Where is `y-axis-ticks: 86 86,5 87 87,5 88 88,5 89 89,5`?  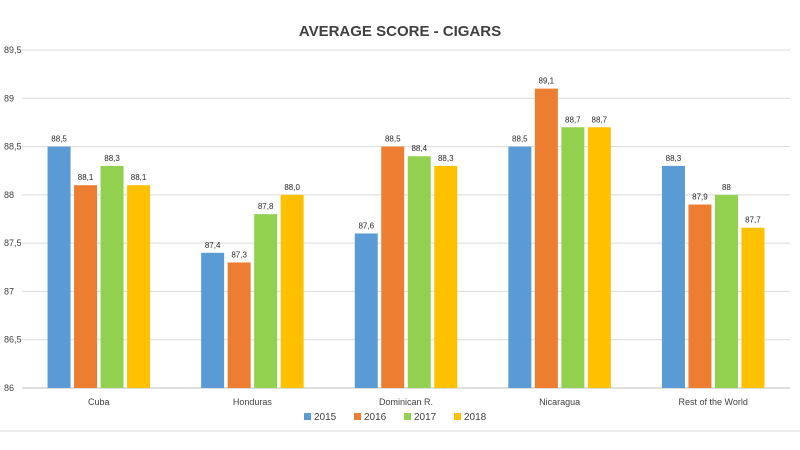 y-axis-ticks: 86 86,5 87 87,5 88 88,5 89 89,5 is located at coordinates (13, 219).